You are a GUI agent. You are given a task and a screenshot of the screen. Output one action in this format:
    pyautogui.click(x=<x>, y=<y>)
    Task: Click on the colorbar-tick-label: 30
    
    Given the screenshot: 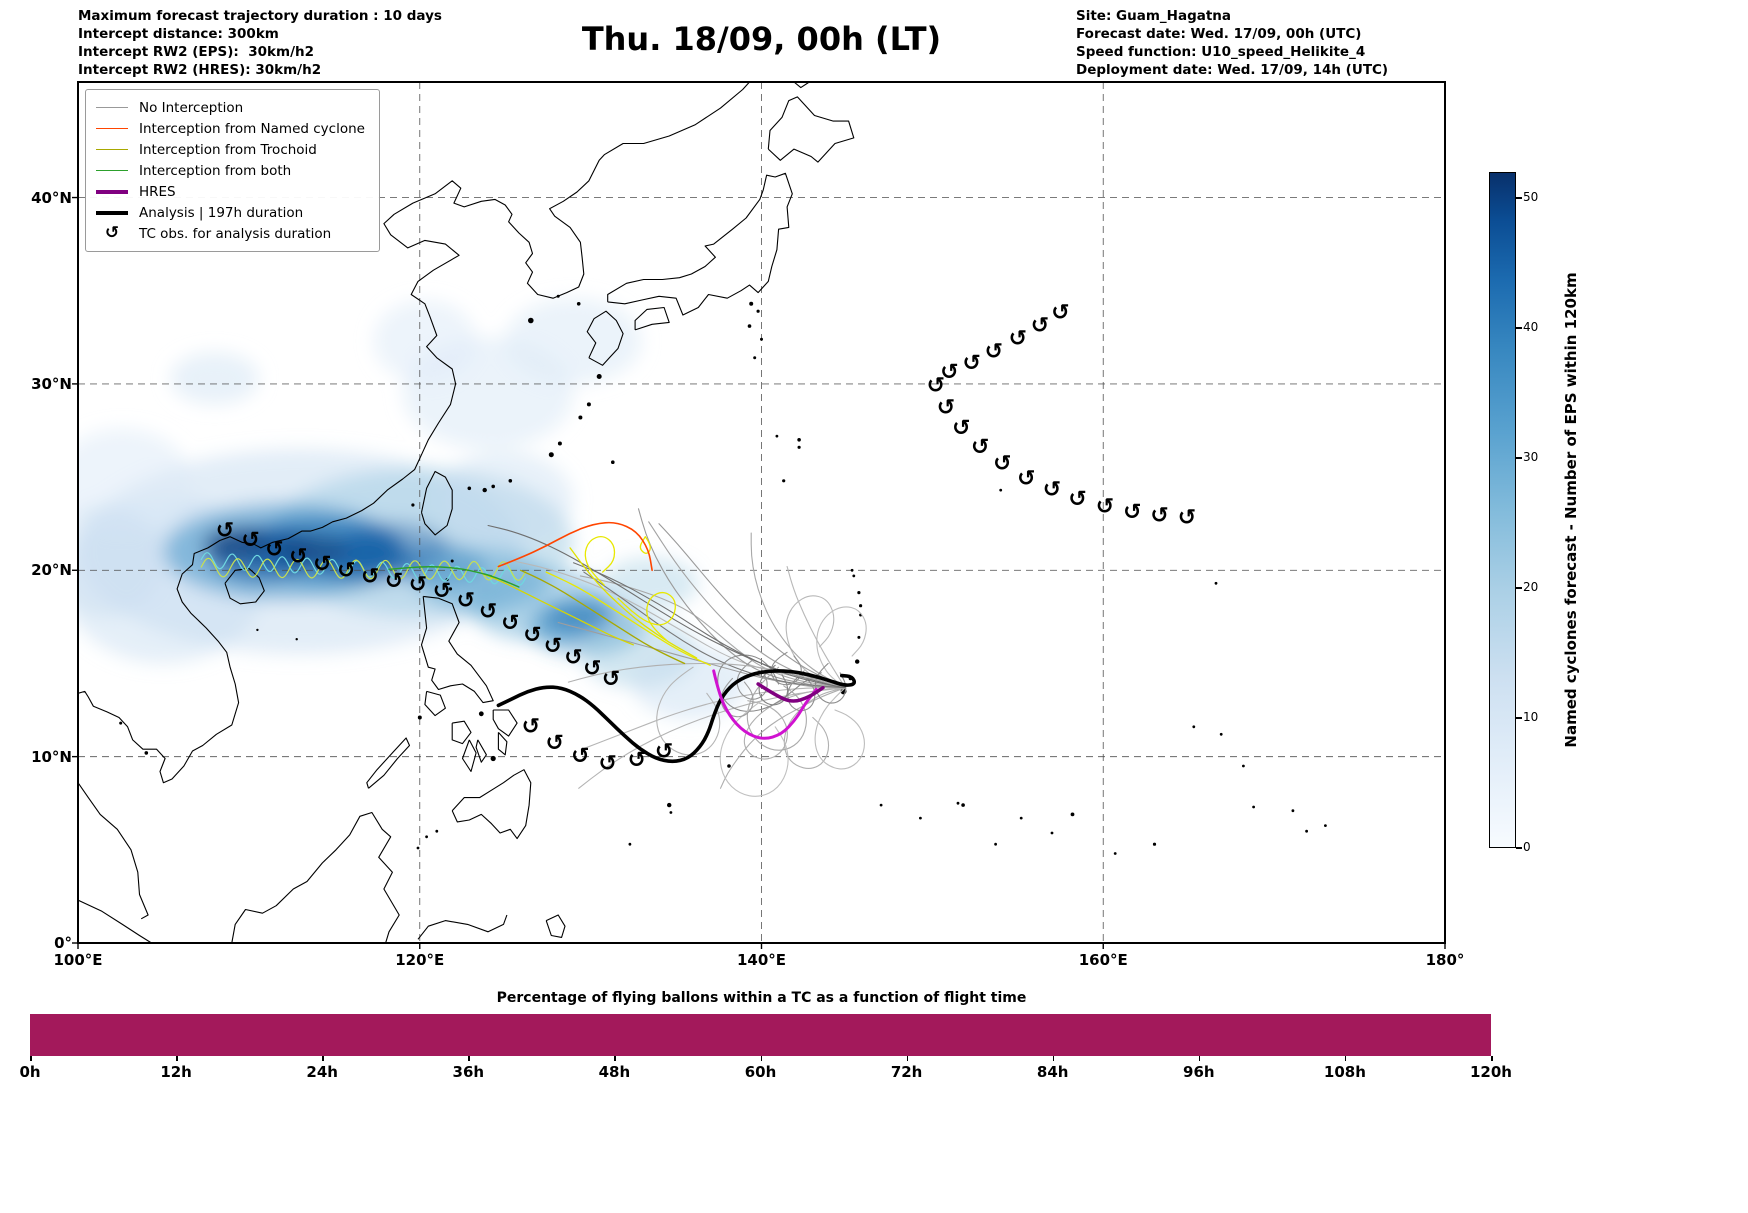 What is the action you would take?
    pyautogui.click(x=1531, y=457)
    